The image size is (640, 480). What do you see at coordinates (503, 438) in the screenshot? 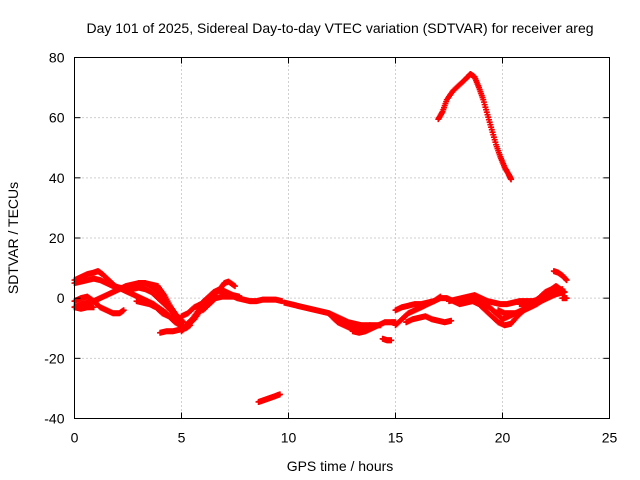
I see `x-tick-label: 20` at bounding box center [503, 438].